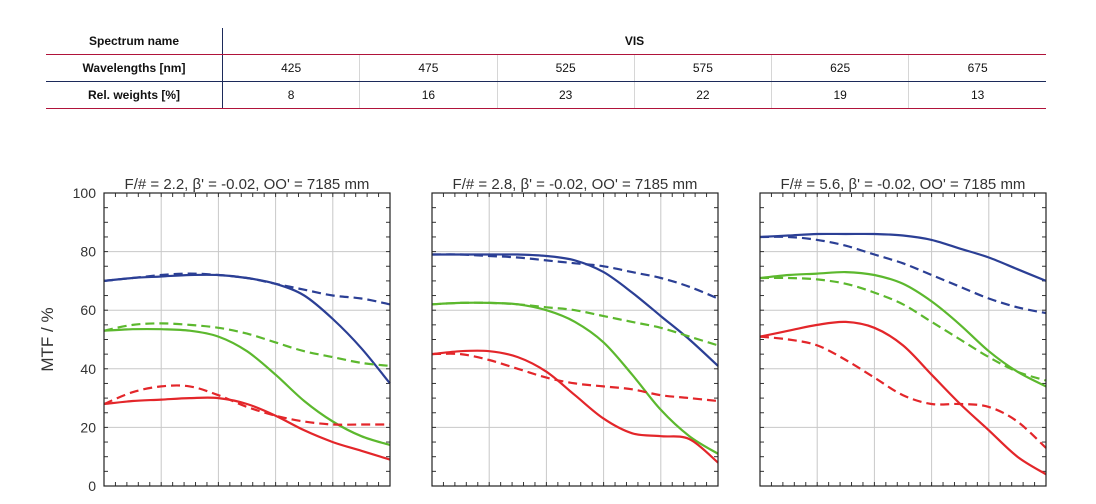 The image size is (1096, 504). Describe the element at coordinates (428, 95) in the screenshot. I see `weight-cell: 16` at that location.